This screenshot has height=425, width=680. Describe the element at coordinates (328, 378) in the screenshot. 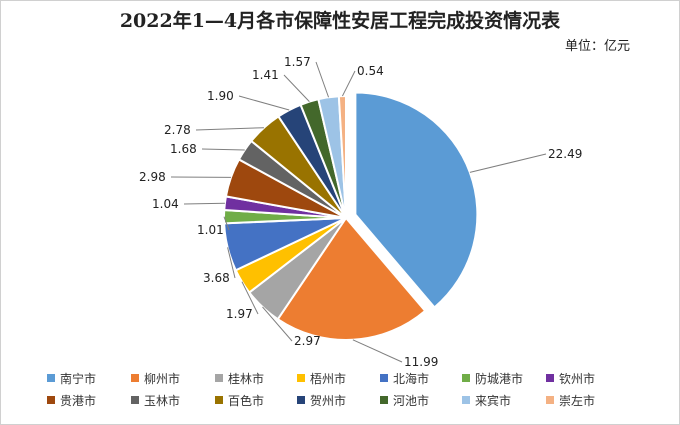

I see `legend-label: 梧州市` at that location.